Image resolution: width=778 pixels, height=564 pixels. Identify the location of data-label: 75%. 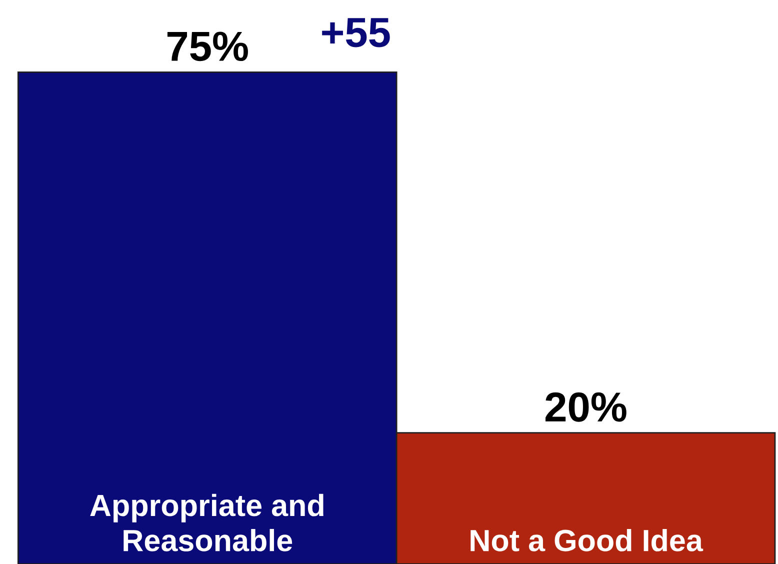
(207, 47).